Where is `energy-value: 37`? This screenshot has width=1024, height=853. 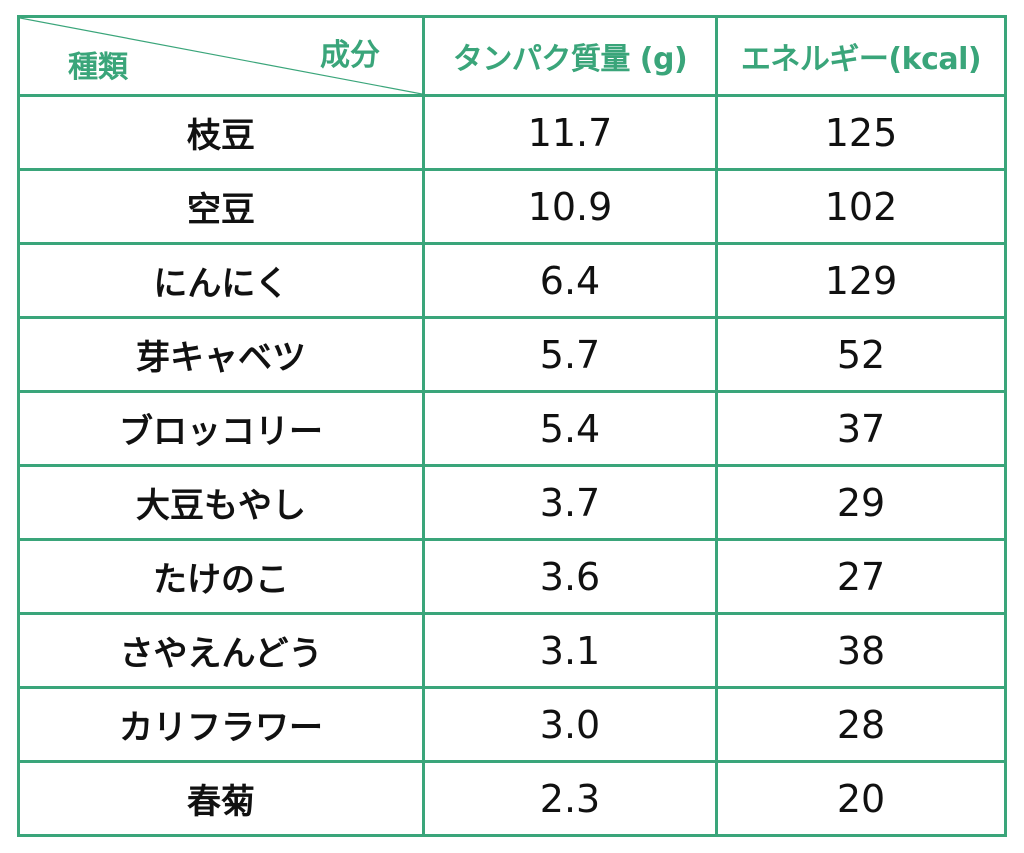 energy-value: 37 is located at coordinates (861, 428).